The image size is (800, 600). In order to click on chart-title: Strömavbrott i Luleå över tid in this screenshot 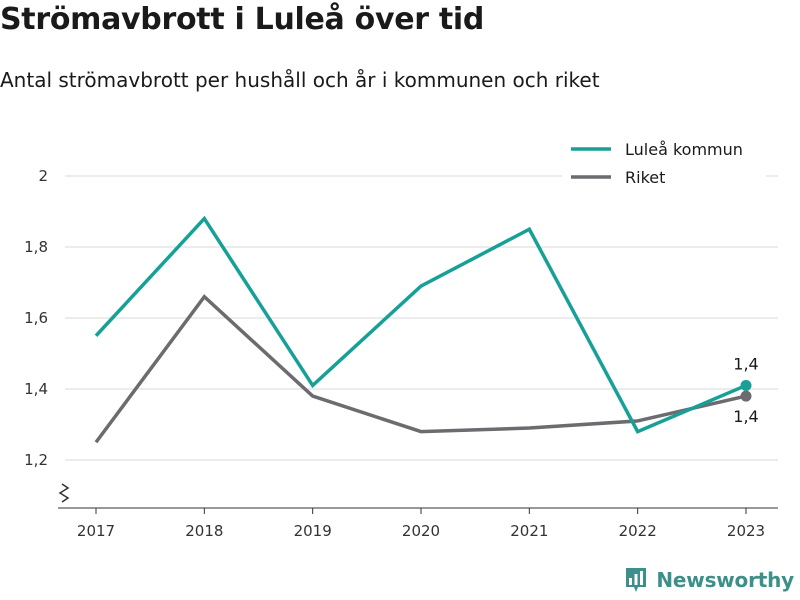, I will do `click(242, 19)`.